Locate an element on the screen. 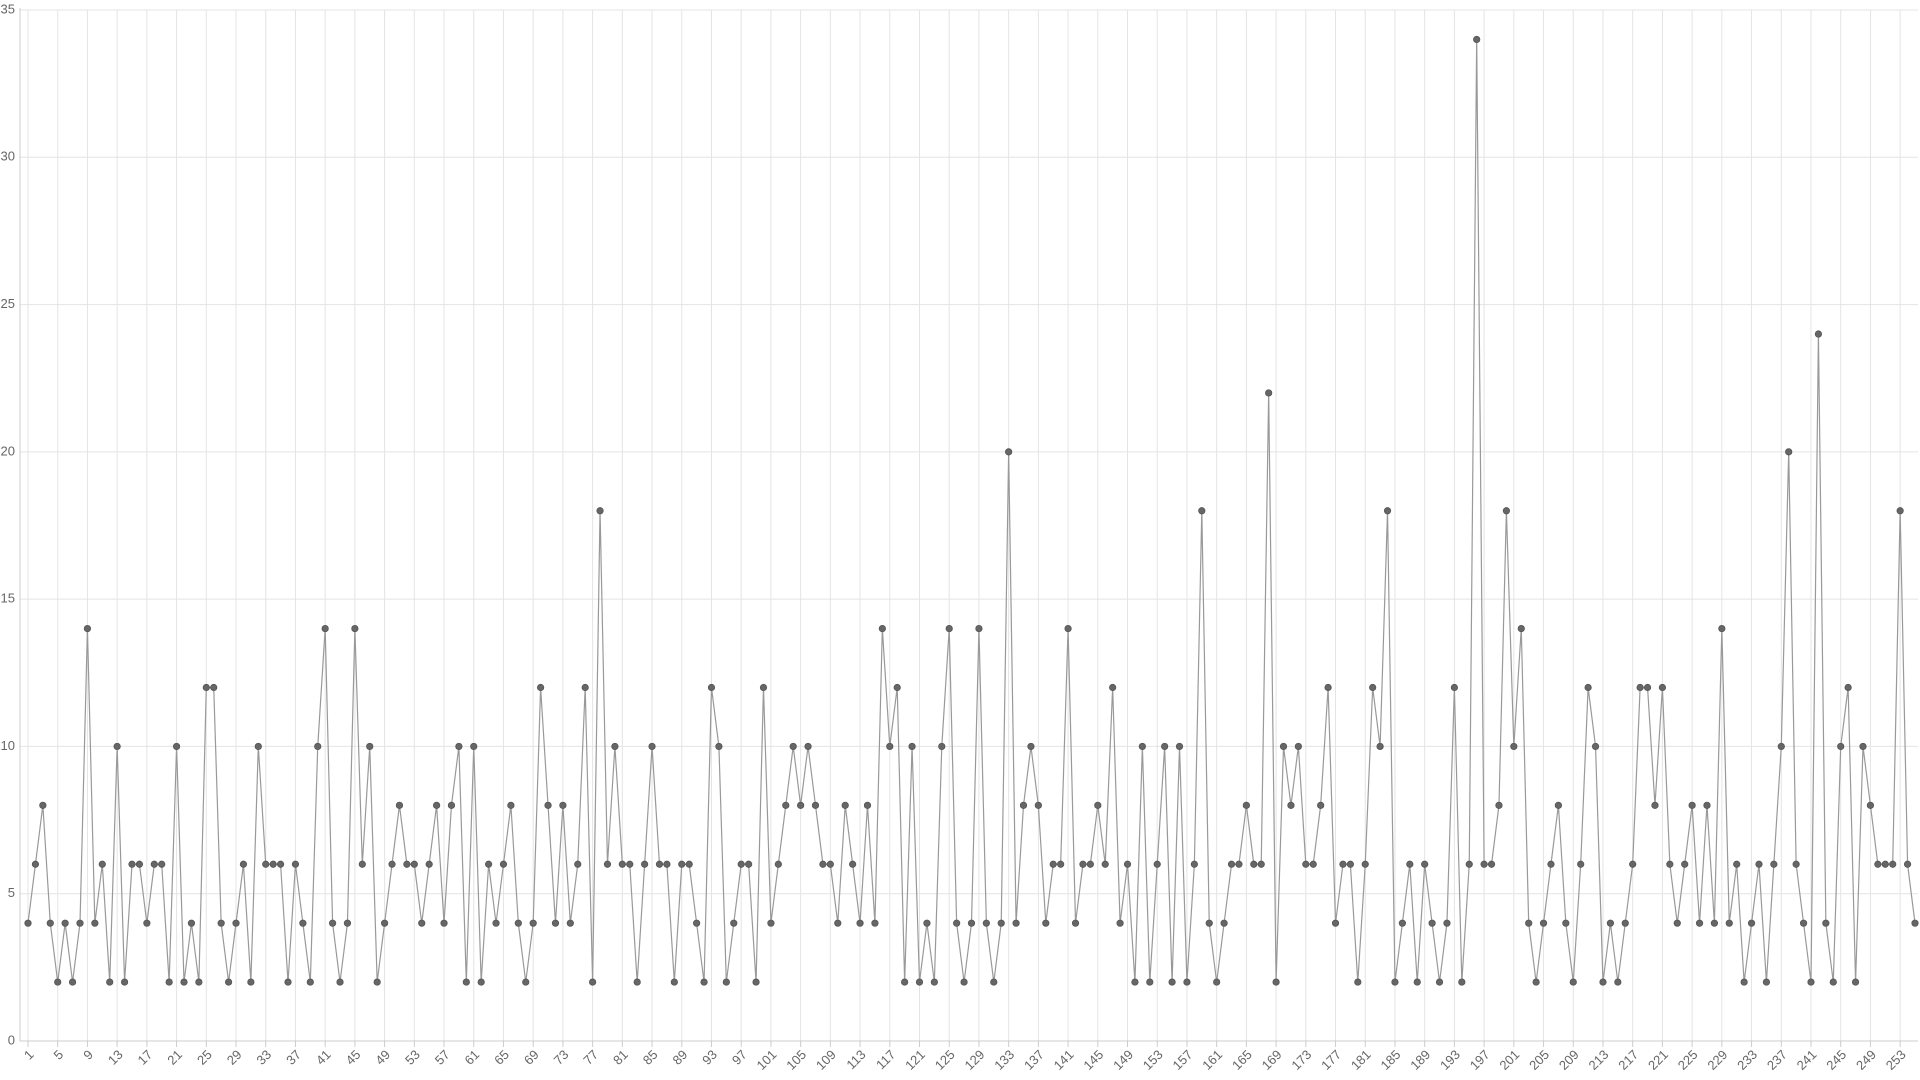 Image resolution: width=1920 pixels, height=1080 pixels. x-tick-label: 101 is located at coordinates (767, 1060).